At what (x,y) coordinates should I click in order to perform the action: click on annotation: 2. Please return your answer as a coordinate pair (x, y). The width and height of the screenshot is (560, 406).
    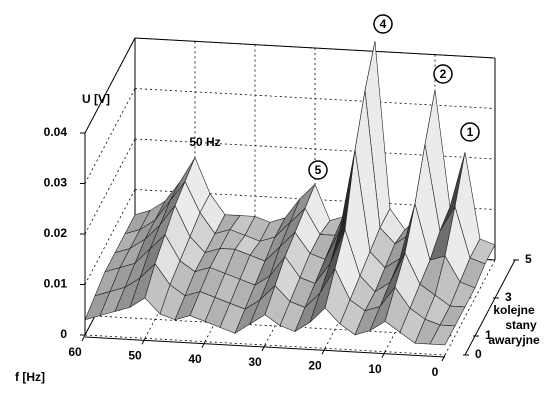
    Looking at the image, I should click on (443, 74).